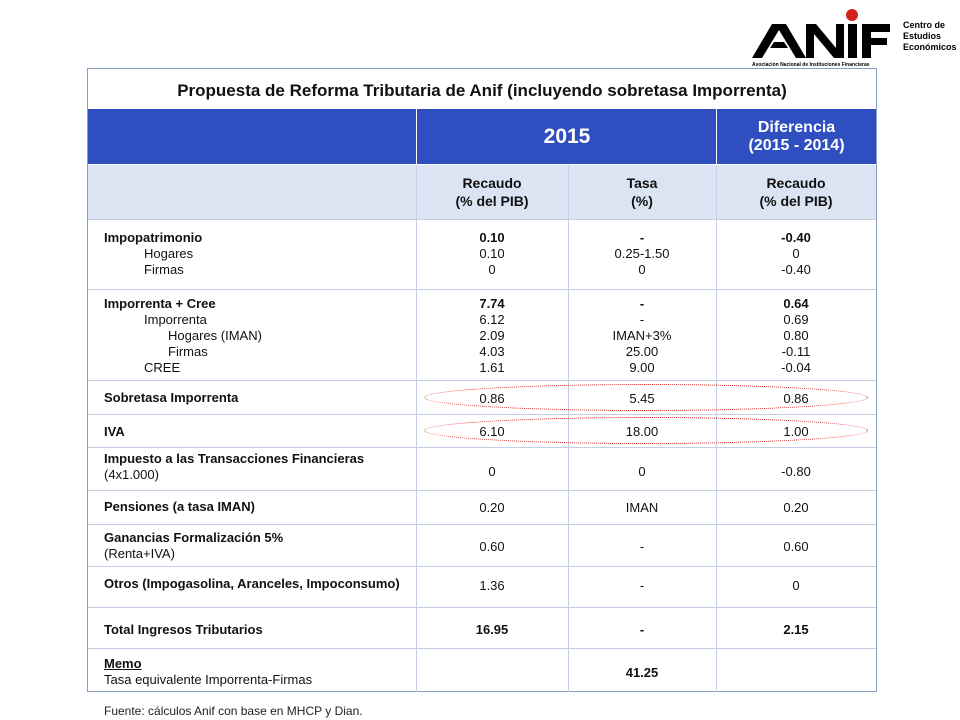  Describe the element at coordinates (492, 546) in the screenshot. I see `ganancias-recaudo: 0.60` at that location.